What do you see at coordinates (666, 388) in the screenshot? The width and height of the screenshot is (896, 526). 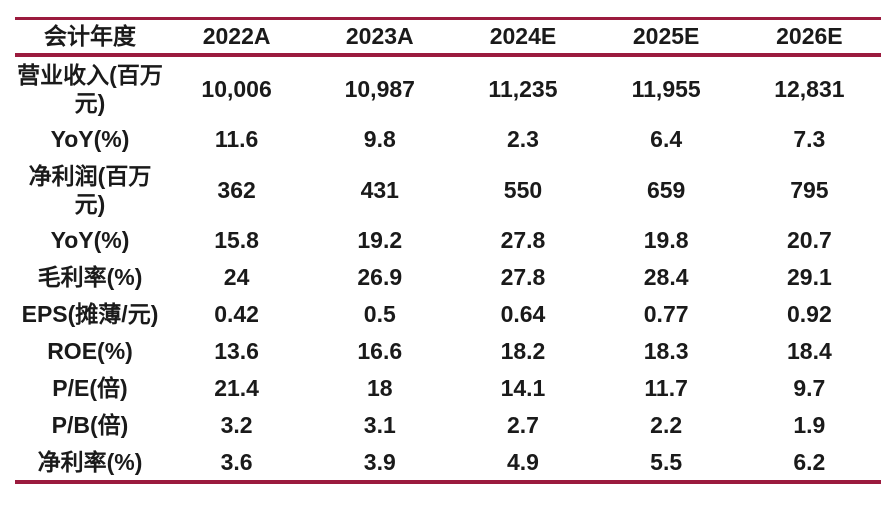 I see `value-cell: 11.7` at bounding box center [666, 388].